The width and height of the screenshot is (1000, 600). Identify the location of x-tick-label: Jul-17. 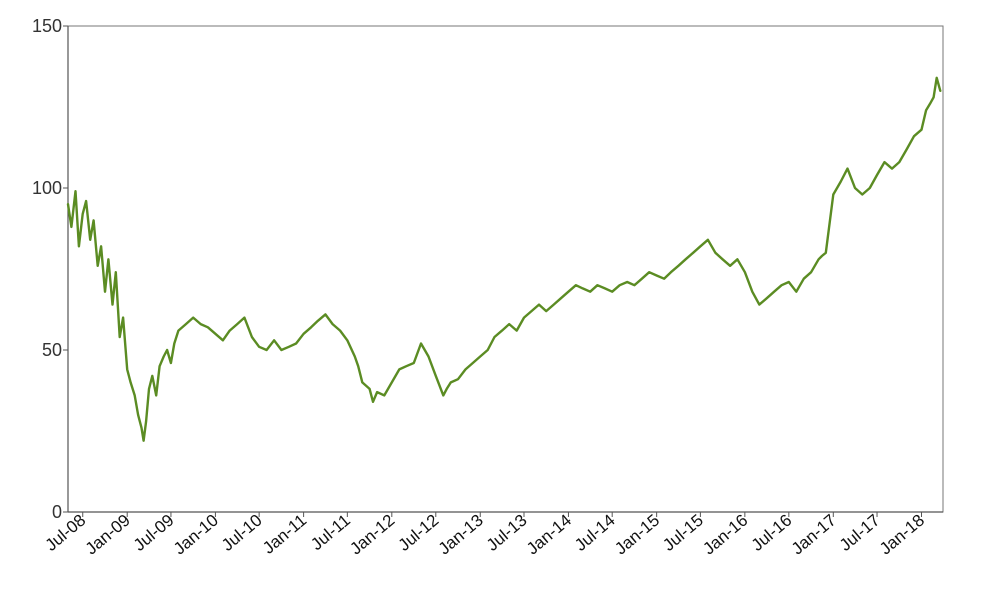
(860, 533).